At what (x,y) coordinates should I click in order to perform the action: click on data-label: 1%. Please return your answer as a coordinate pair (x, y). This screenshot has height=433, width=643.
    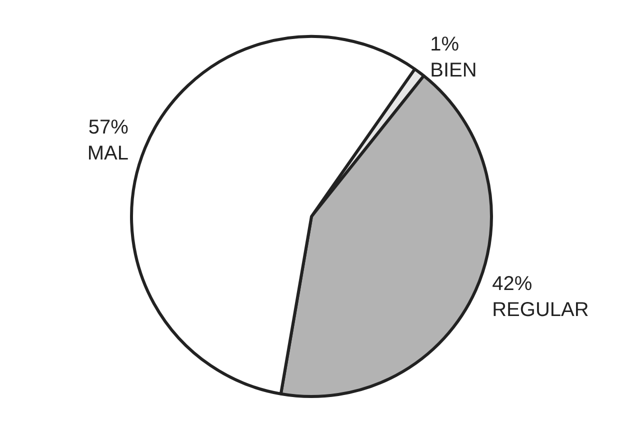
    Looking at the image, I should click on (445, 44).